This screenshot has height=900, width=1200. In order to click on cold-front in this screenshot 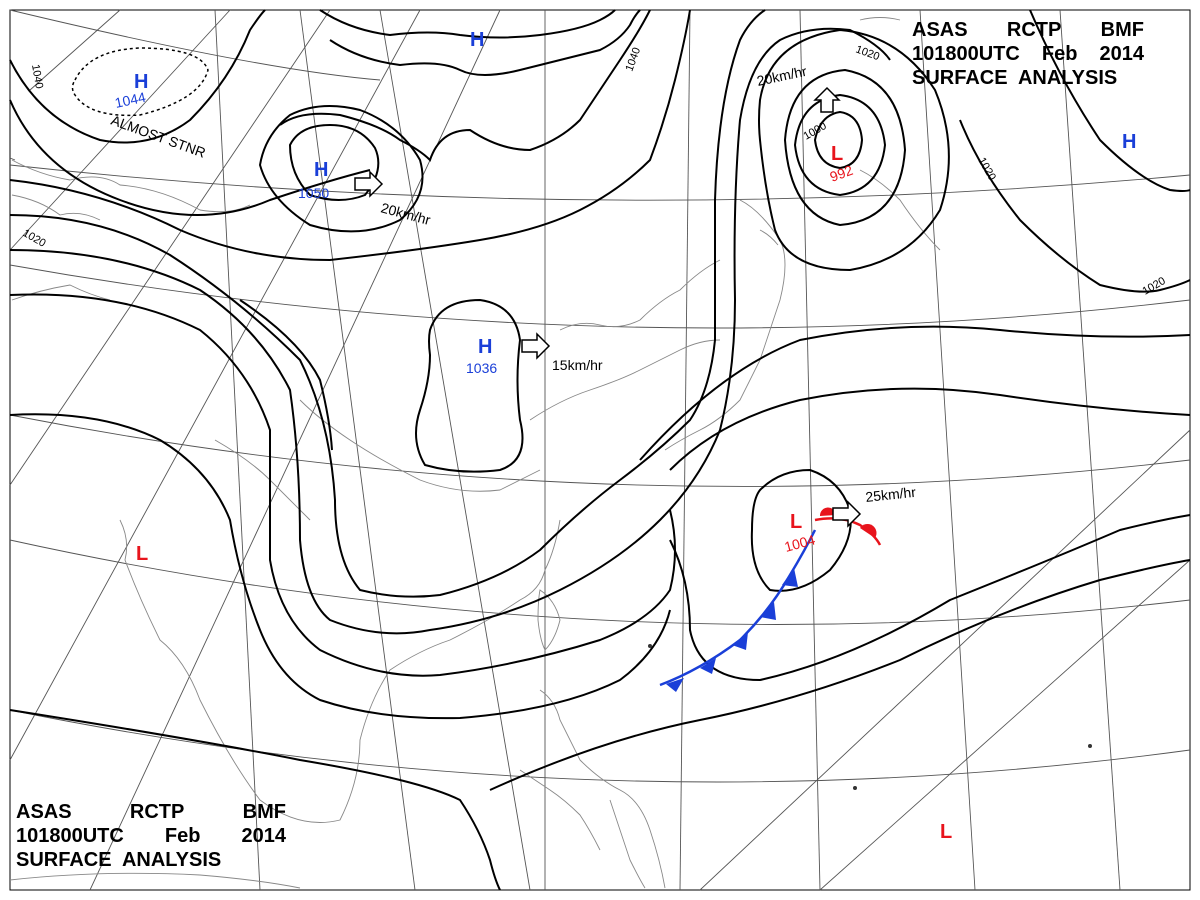, I will do `click(738, 610)`.